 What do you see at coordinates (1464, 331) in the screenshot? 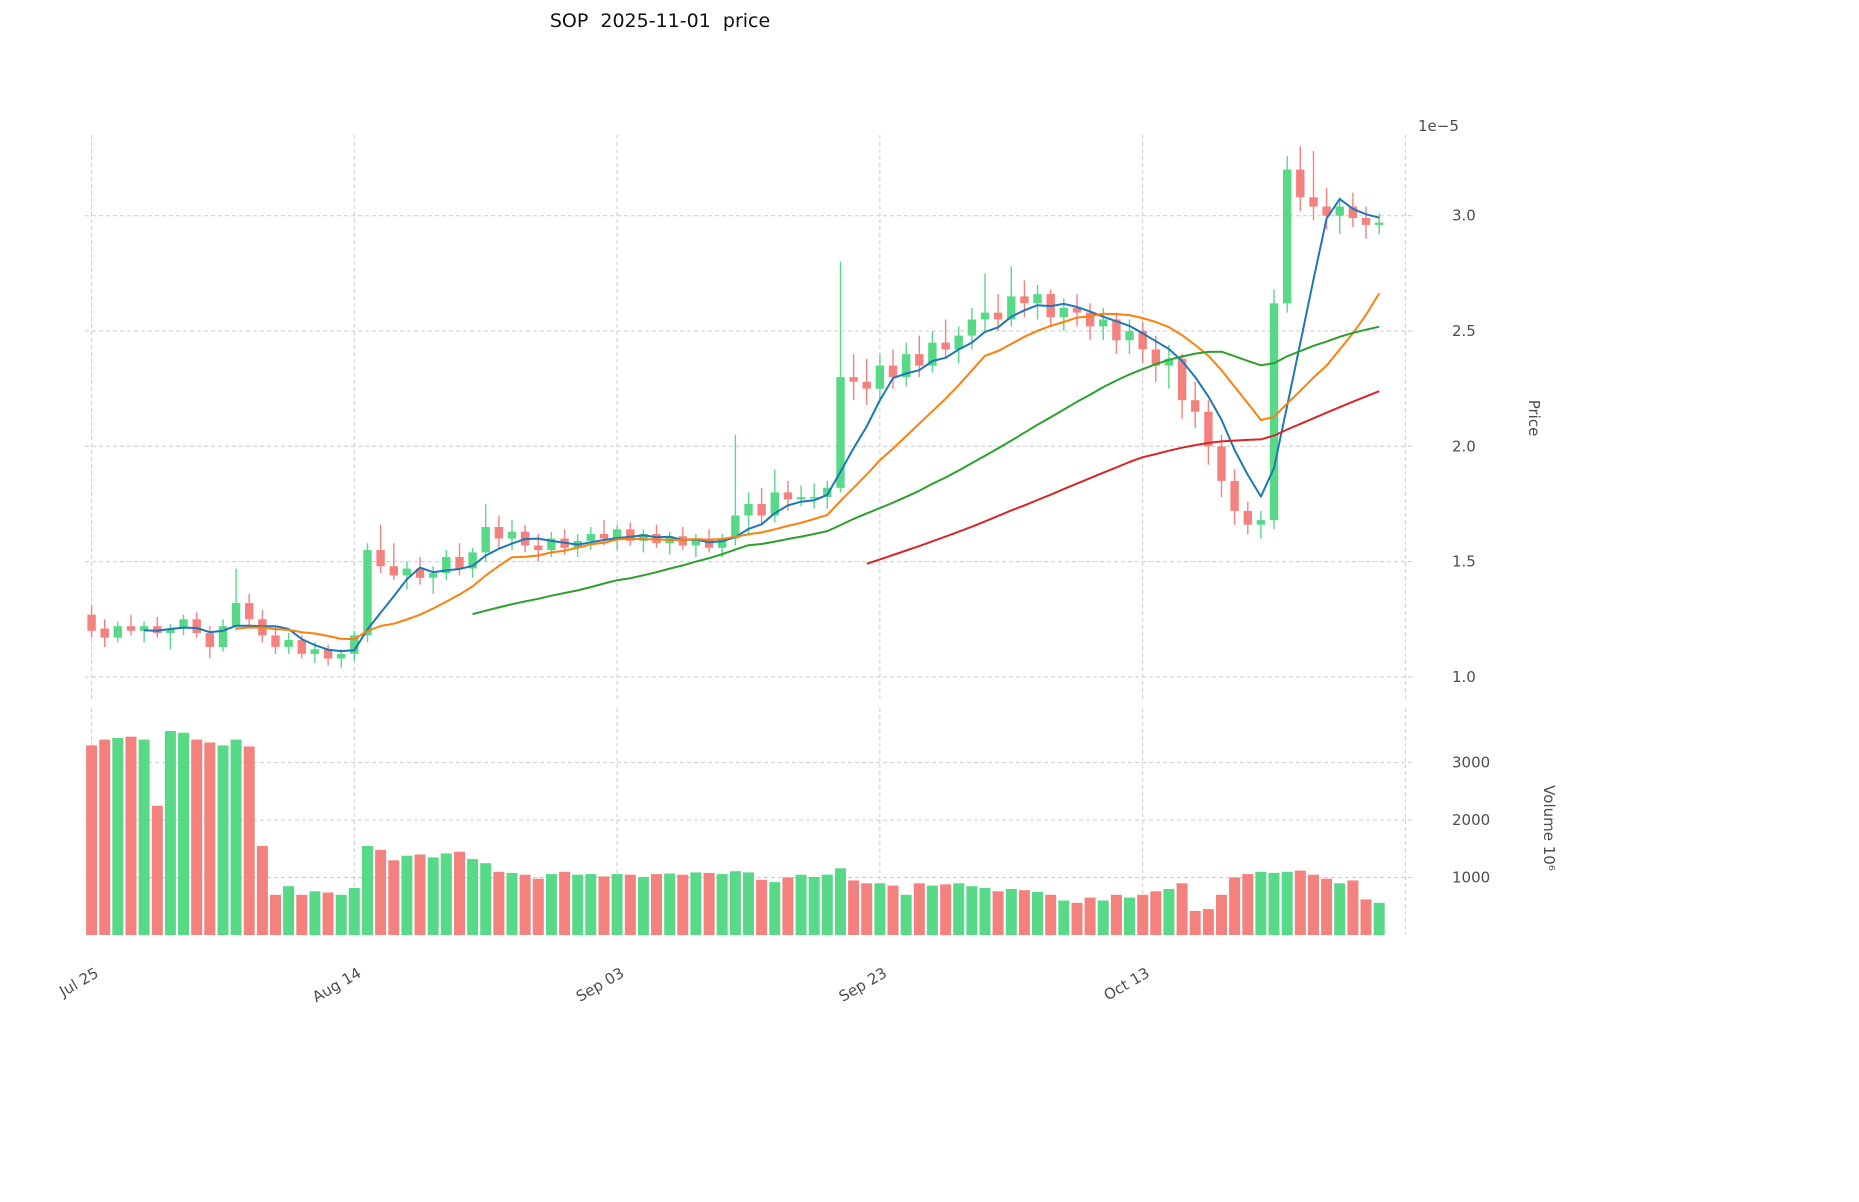
I see `price-tick-label: 2.5` at bounding box center [1464, 331].